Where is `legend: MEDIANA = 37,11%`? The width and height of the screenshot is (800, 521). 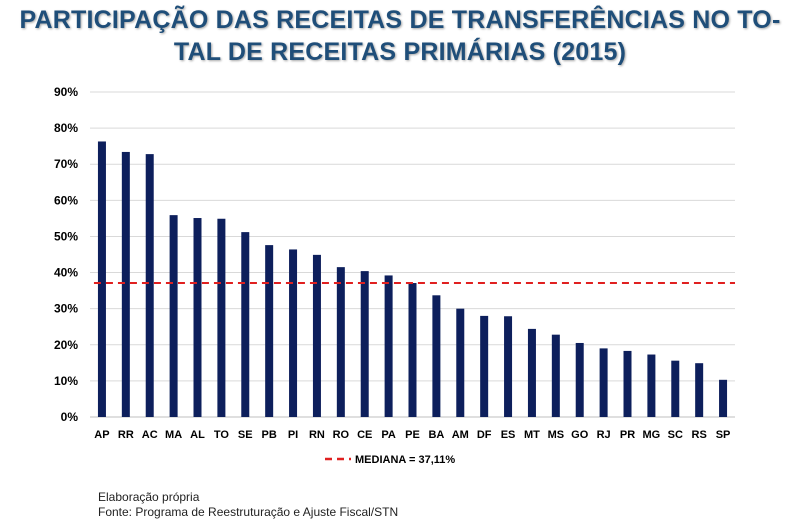
legend: MEDIANA = 37,11% is located at coordinates (390, 460).